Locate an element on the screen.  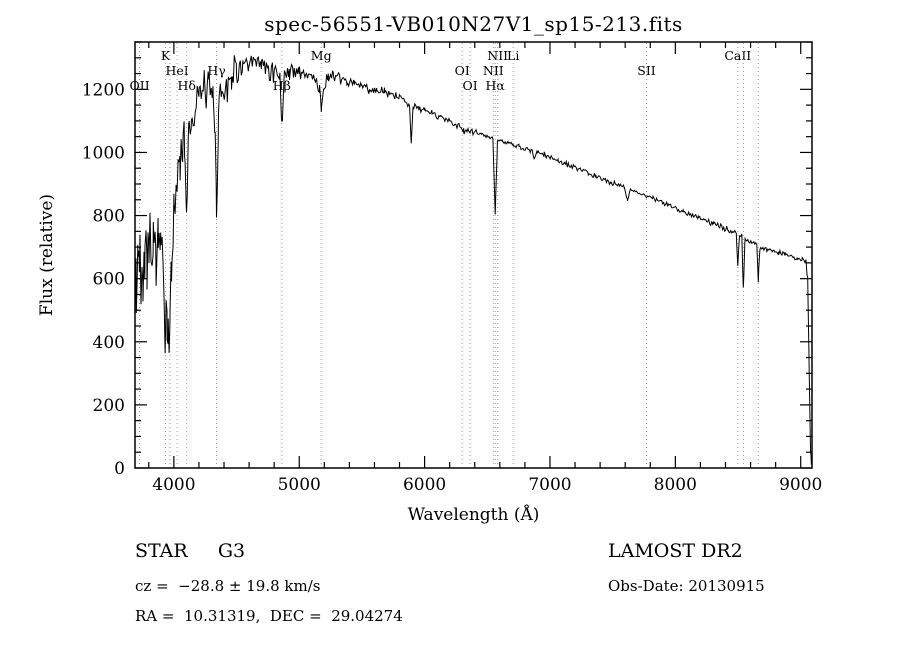
x-tick-label: 6000 is located at coordinates (424, 485).